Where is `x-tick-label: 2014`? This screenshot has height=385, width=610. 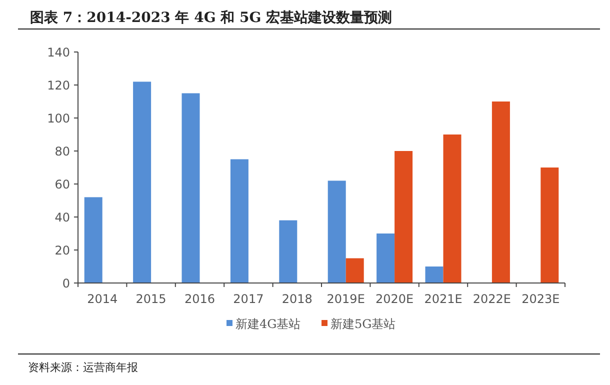 x-tick-label: 2014 is located at coordinates (102, 299).